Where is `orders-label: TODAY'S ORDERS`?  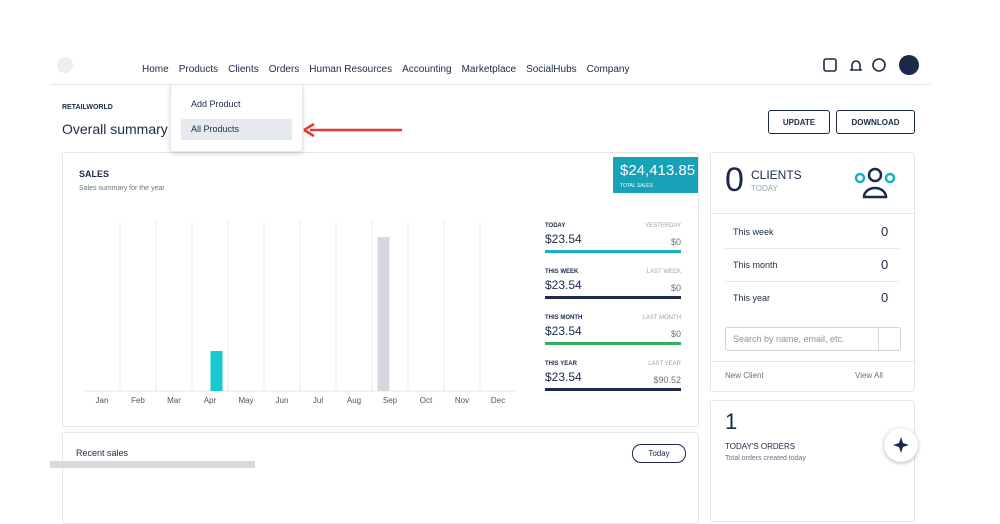 orders-label: TODAY'S ORDERS is located at coordinates (760, 446).